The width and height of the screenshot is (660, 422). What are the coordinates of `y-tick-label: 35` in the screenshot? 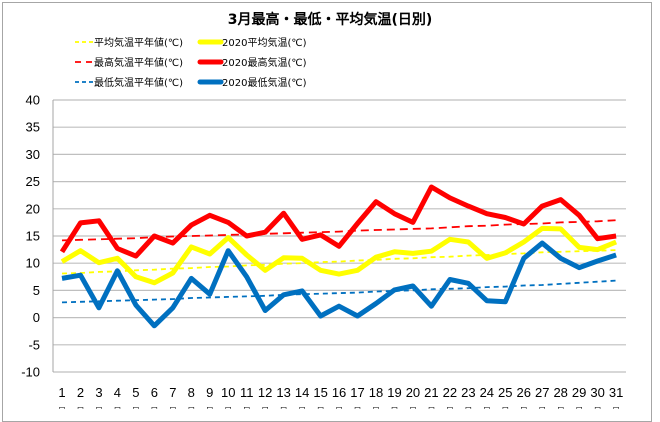 It's located at (33, 127).